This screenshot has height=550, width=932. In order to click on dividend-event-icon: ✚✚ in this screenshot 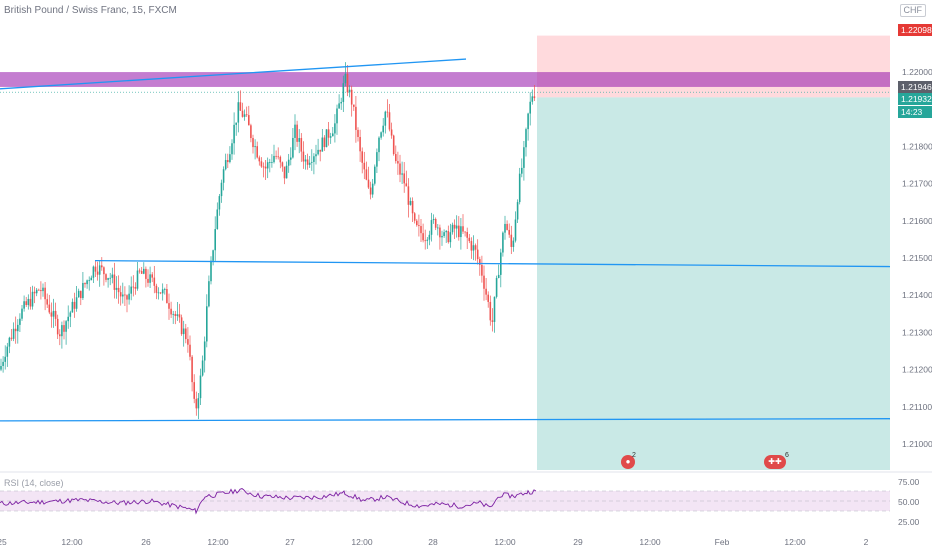, I will do `click(775, 462)`.